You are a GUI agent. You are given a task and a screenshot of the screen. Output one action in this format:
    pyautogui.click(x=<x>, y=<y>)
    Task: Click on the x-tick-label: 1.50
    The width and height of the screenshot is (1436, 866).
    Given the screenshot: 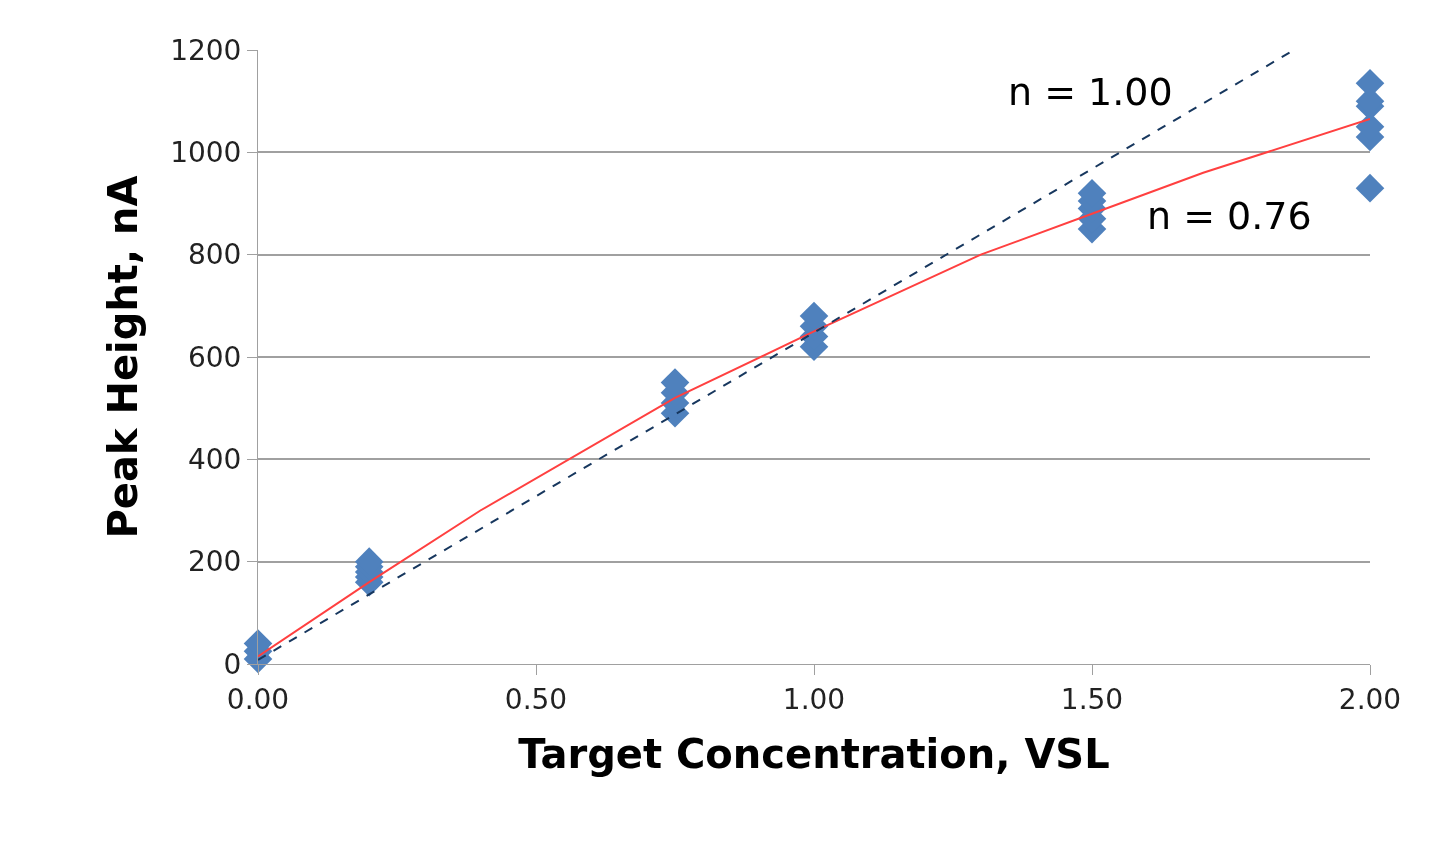 What is the action you would take?
    pyautogui.click(x=1092, y=699)
    